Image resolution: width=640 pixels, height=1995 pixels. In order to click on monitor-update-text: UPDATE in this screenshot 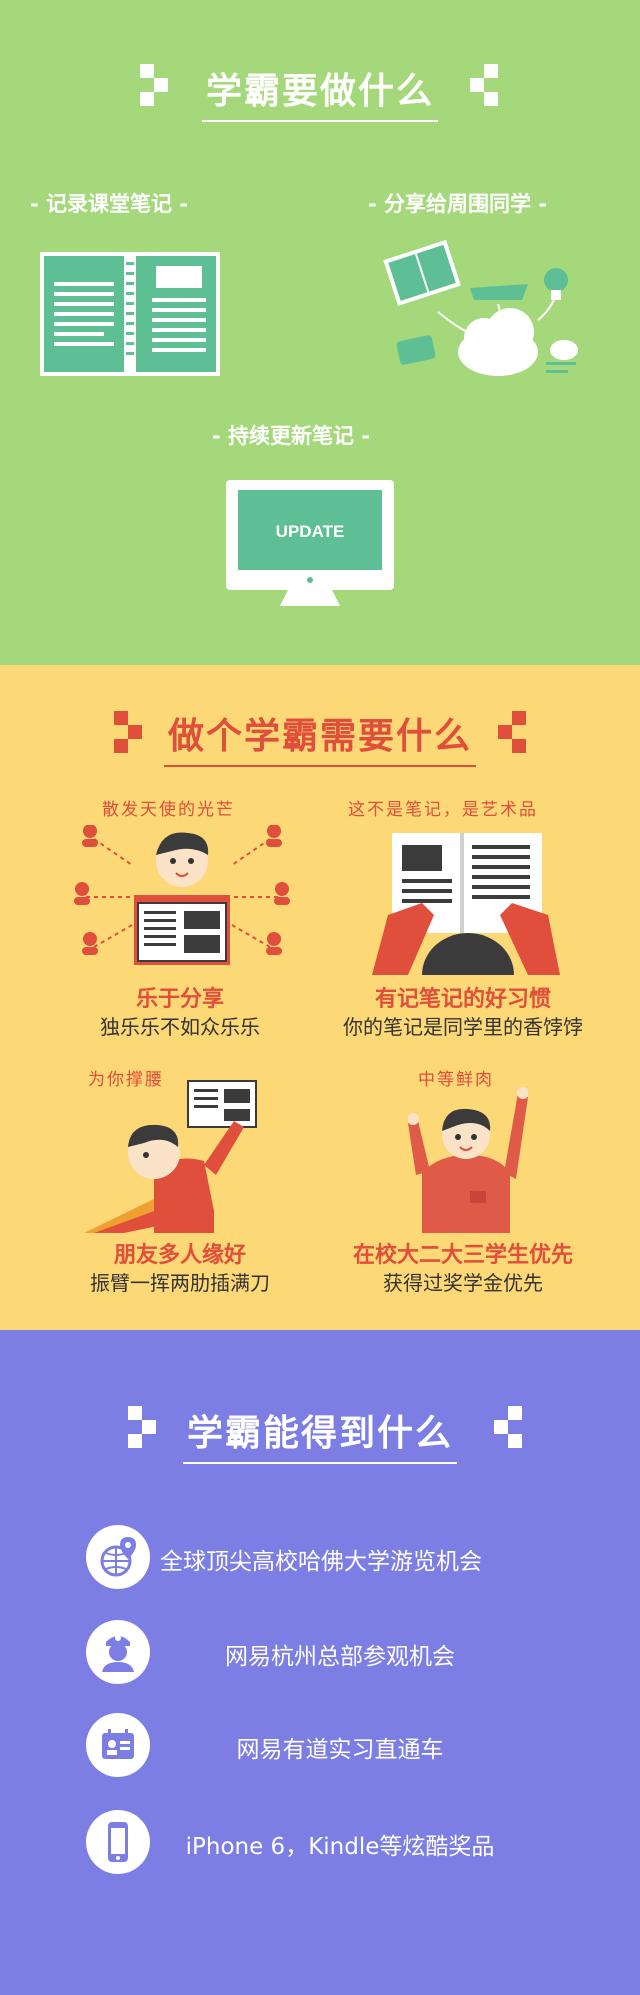, I will do `click(310, 531)`.